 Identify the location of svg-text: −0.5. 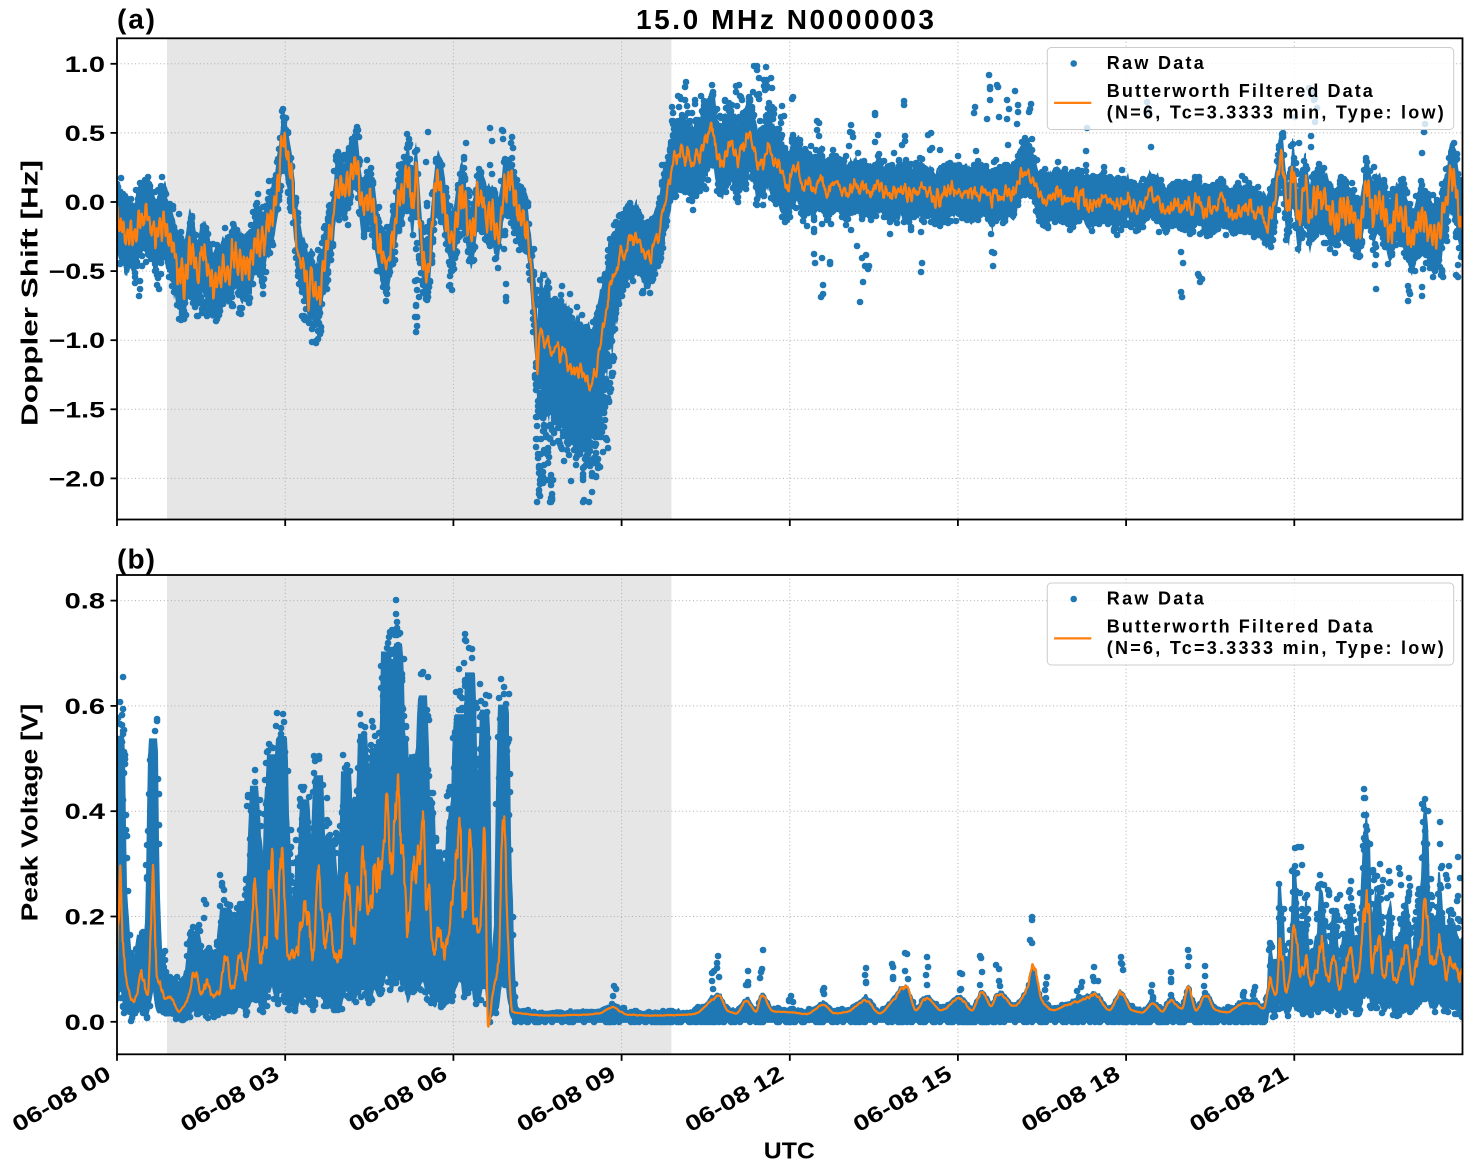
(77, 272).